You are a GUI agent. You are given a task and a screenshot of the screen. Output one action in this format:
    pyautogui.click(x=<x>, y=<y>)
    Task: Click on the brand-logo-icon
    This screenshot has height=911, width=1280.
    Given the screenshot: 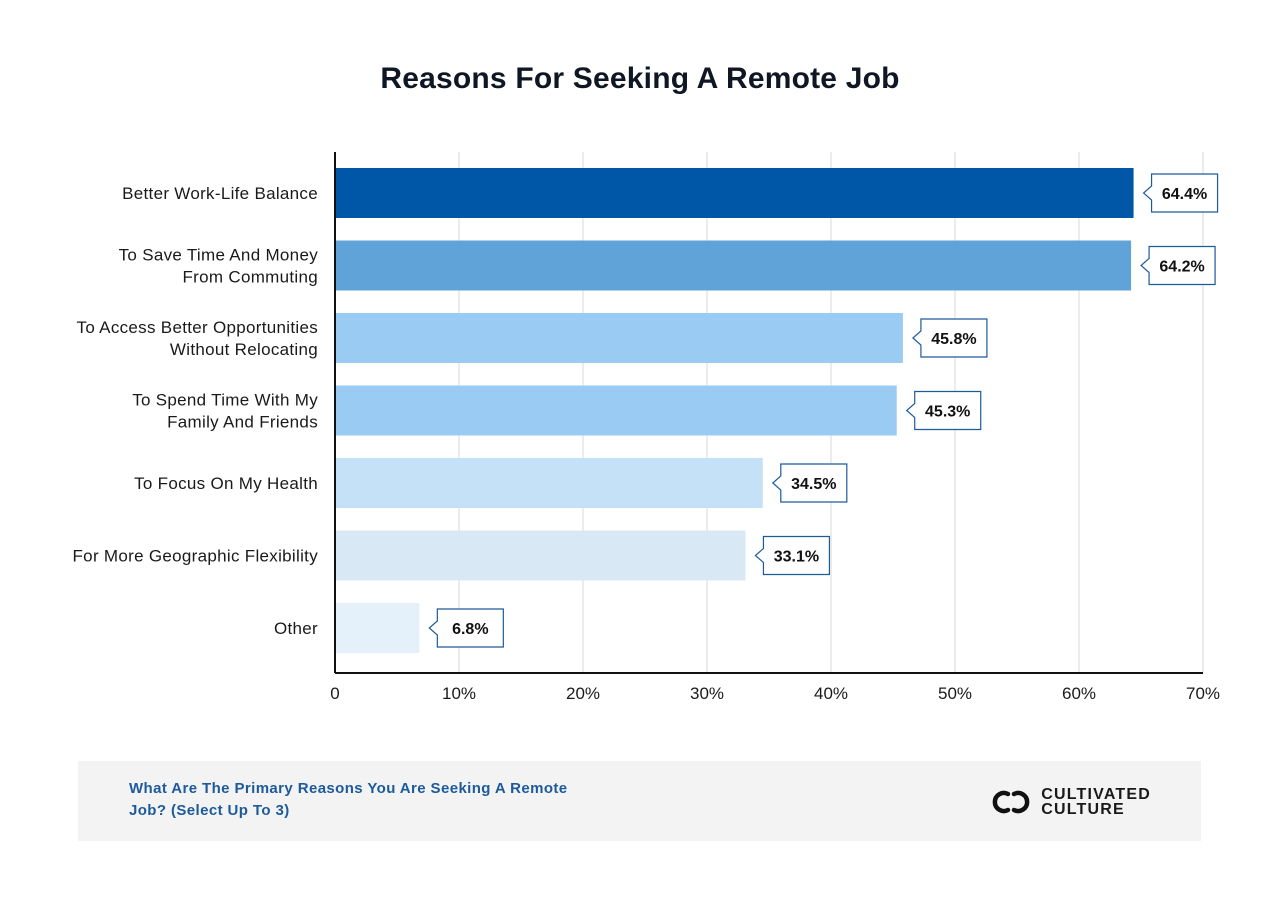 What is the action you would take?
    pyautogui.click(x=1011, y=802)
    